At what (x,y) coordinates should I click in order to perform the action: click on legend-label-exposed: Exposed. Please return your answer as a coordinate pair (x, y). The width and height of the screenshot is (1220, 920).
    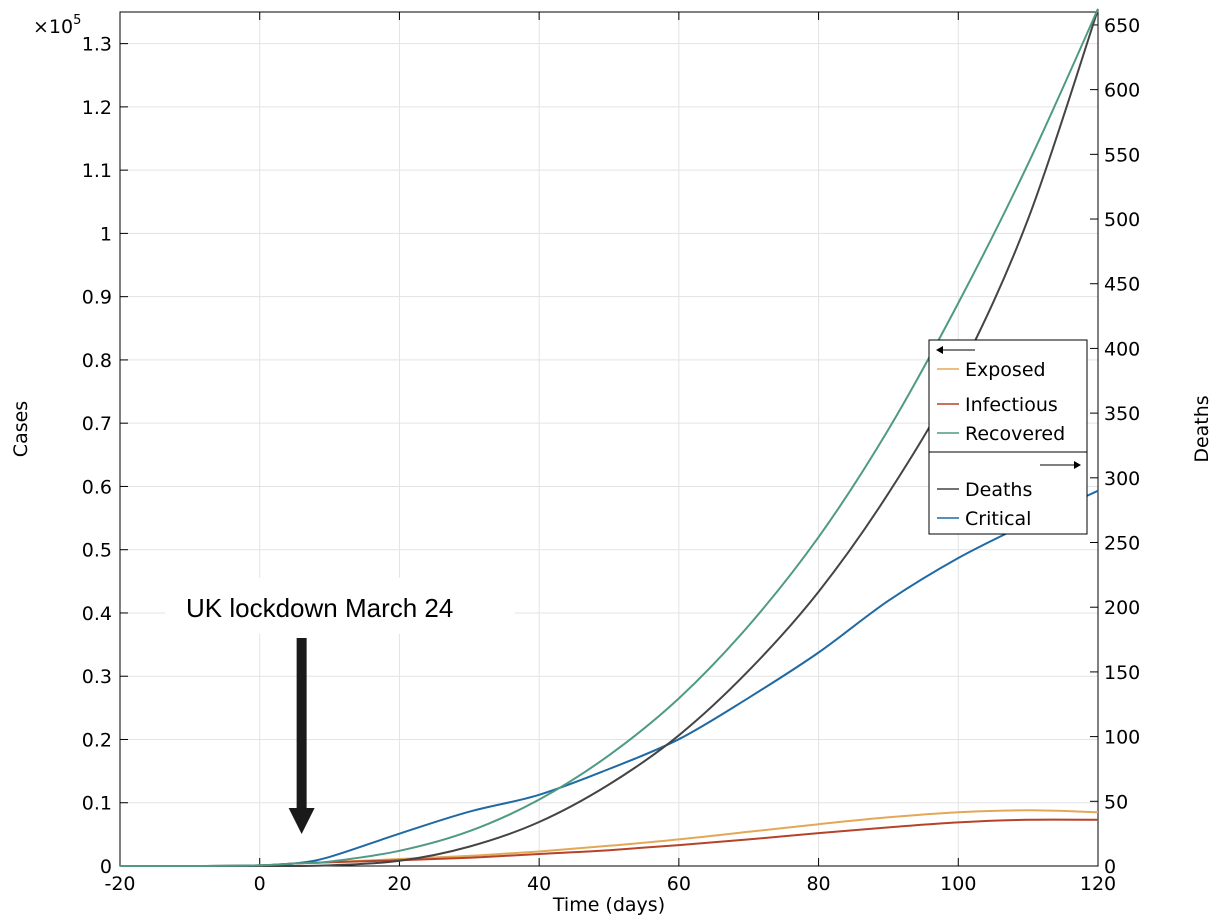
    Looking at the image, I should click on (1005, 370).